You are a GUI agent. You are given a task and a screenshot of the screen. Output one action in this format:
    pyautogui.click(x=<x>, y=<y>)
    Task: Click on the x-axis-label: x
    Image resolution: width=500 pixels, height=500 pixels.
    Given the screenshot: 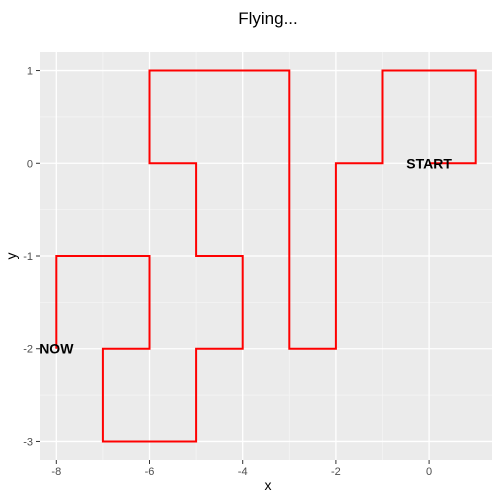 What is the action you would take?
    pyautogui.click(x=268, y=485)
    